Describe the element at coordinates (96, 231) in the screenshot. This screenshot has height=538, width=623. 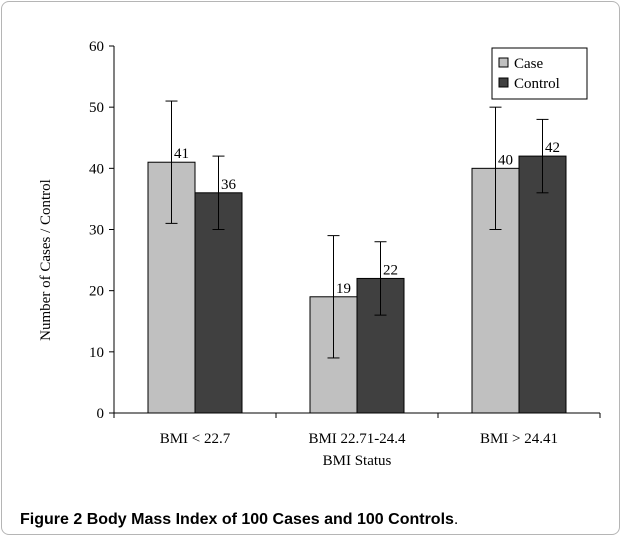
I see `y-tick-label: 30` at that location.